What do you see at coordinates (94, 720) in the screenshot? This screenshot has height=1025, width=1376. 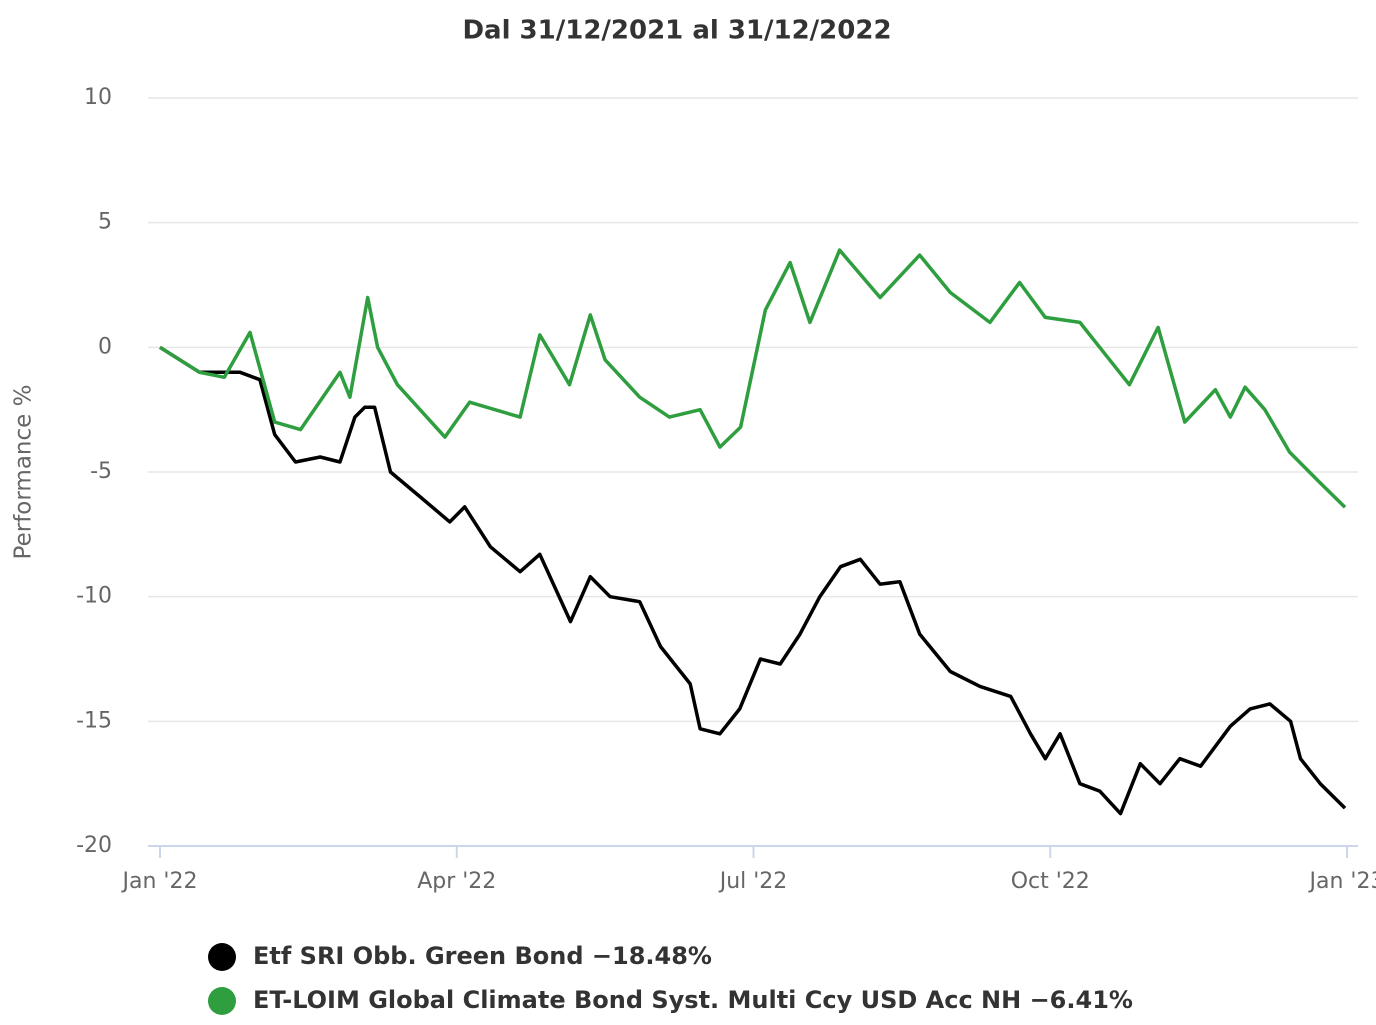 I see `y-tick-label: -15` at bounding box center [94, 720].